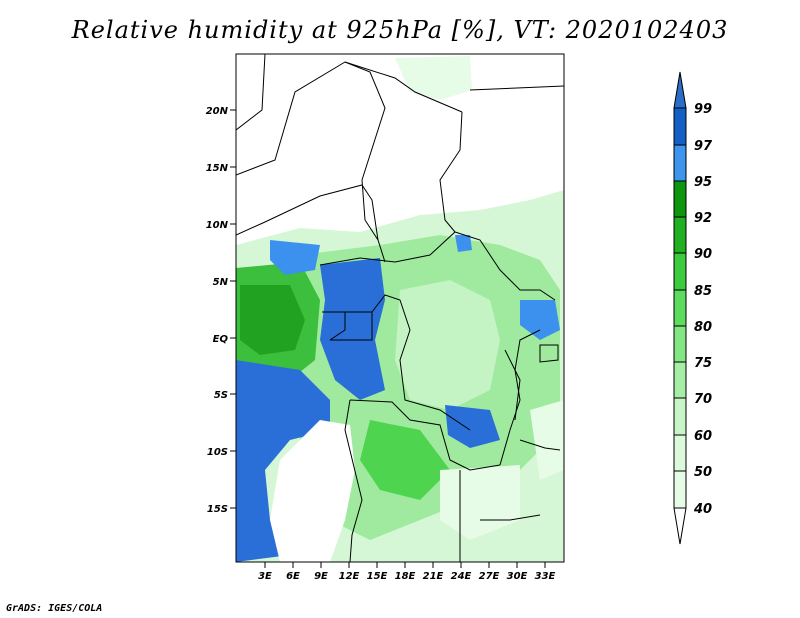 The height and width of the screenshot is (618, 800). What do you see at coordinates (703, 399) in the screenshot?
I see `colorbar-label-70: 70` at bounding box center [703, 399].